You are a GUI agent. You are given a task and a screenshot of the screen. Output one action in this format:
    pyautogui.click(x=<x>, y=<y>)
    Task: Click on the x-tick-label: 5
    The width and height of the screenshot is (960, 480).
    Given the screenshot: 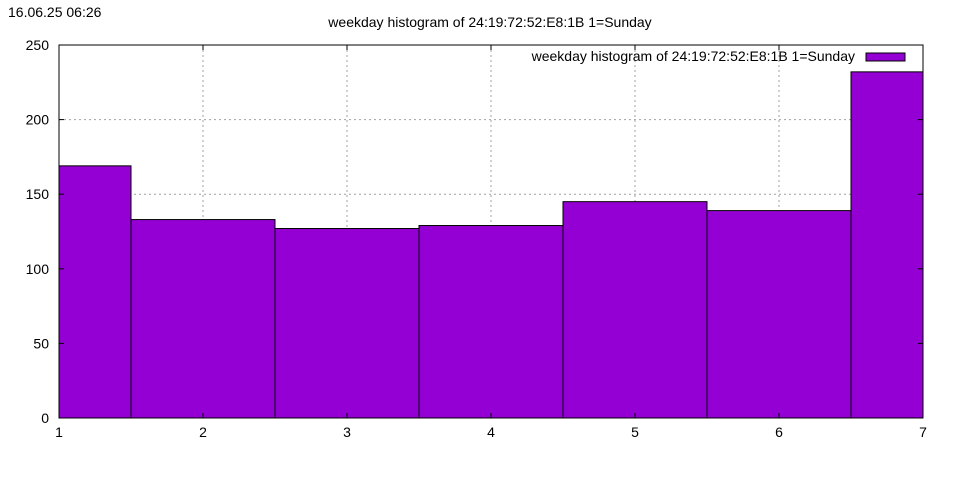 What is the action you would take?
    pyautogui.click(x=635, y=432)
    